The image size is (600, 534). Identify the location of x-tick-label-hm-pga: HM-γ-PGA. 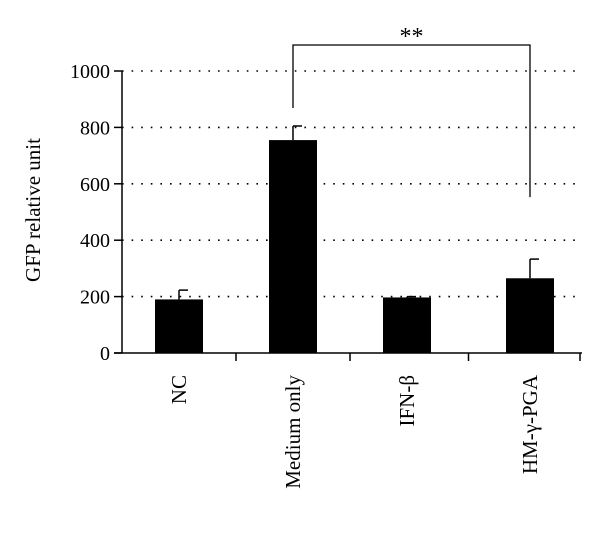
(530, 424).